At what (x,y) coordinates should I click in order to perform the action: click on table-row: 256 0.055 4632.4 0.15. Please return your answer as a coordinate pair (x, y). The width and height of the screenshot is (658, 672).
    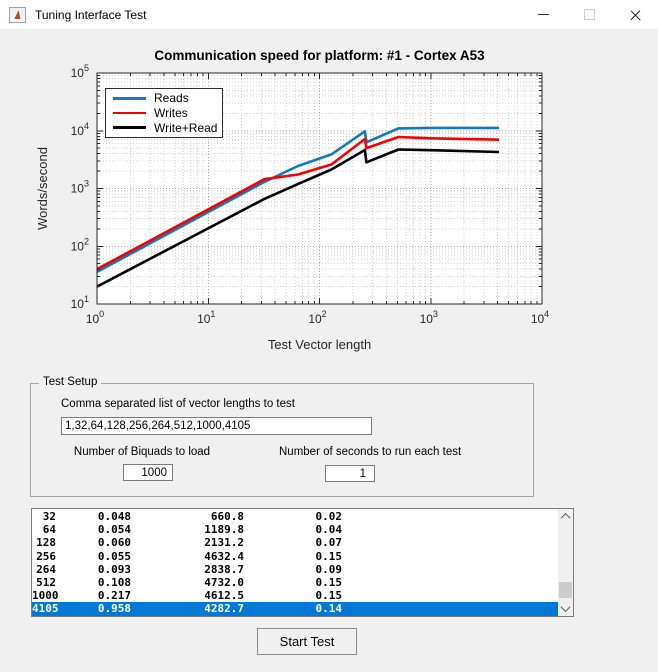
    Looking at the image, I should click on (302, 556).